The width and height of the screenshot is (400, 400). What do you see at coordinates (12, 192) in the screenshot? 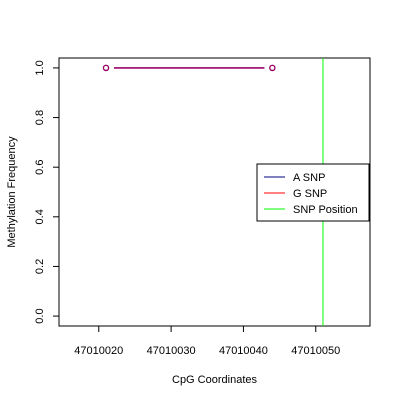
I see `y-axis-title: Methylation Frequency` at bounding box center [12, 192].